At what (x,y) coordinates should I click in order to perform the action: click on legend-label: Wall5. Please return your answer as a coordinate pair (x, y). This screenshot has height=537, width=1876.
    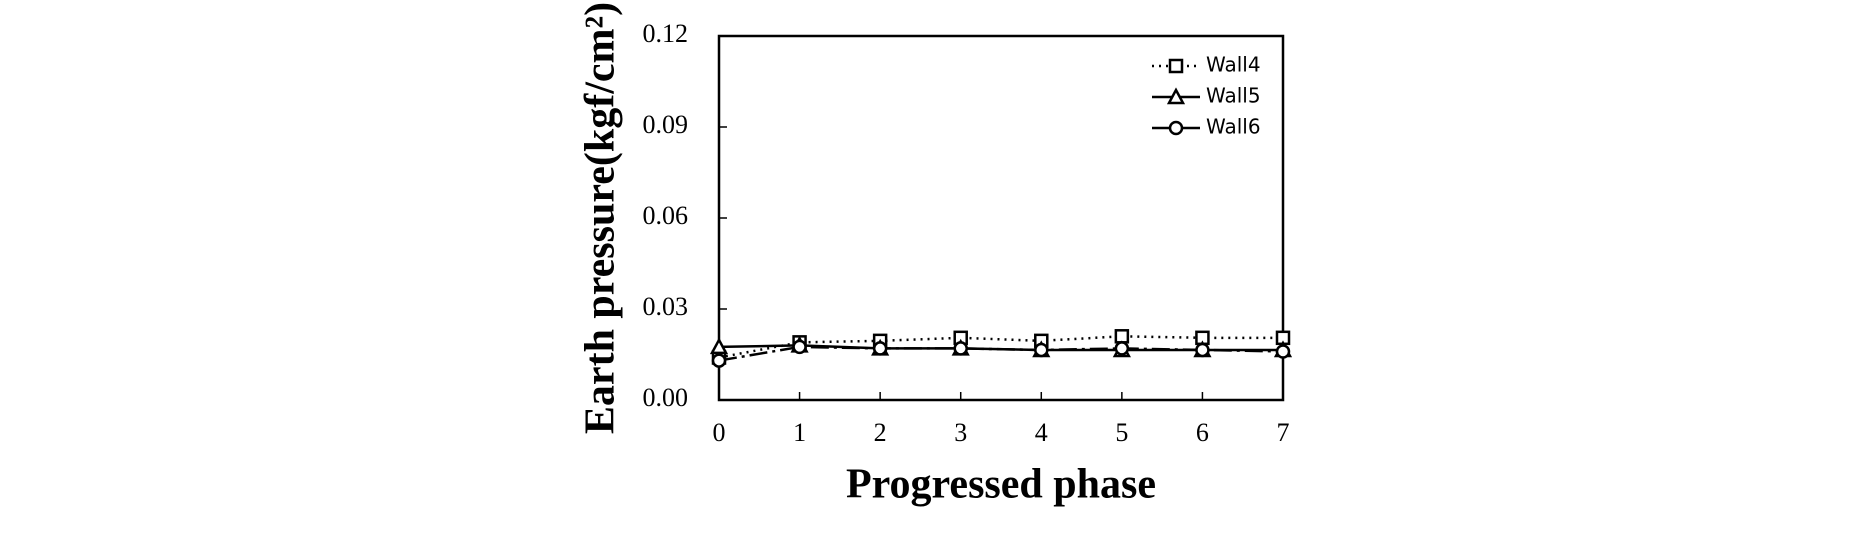
    Looking at the image, I should click on (1233, 96).